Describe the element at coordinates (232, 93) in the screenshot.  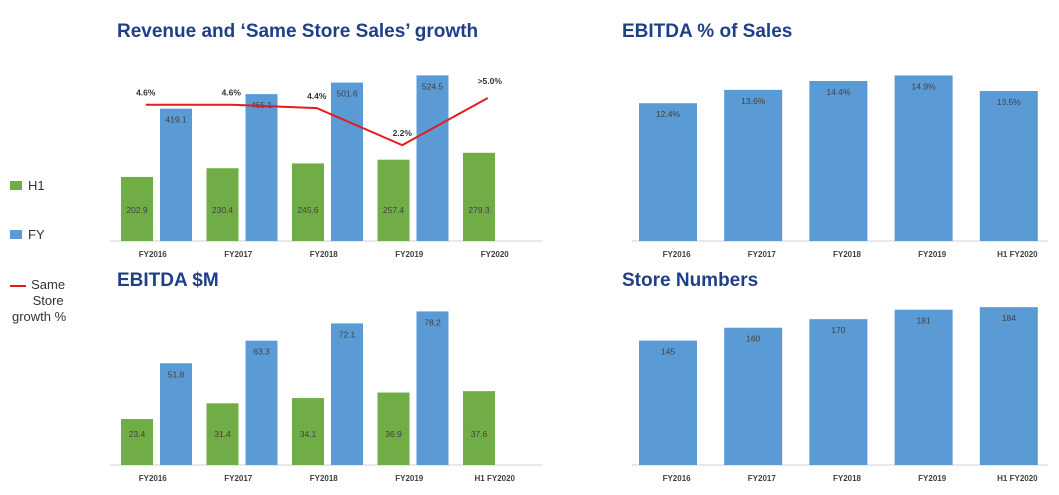
I see `revenue-growth-label-1: 4.6%` at that location.